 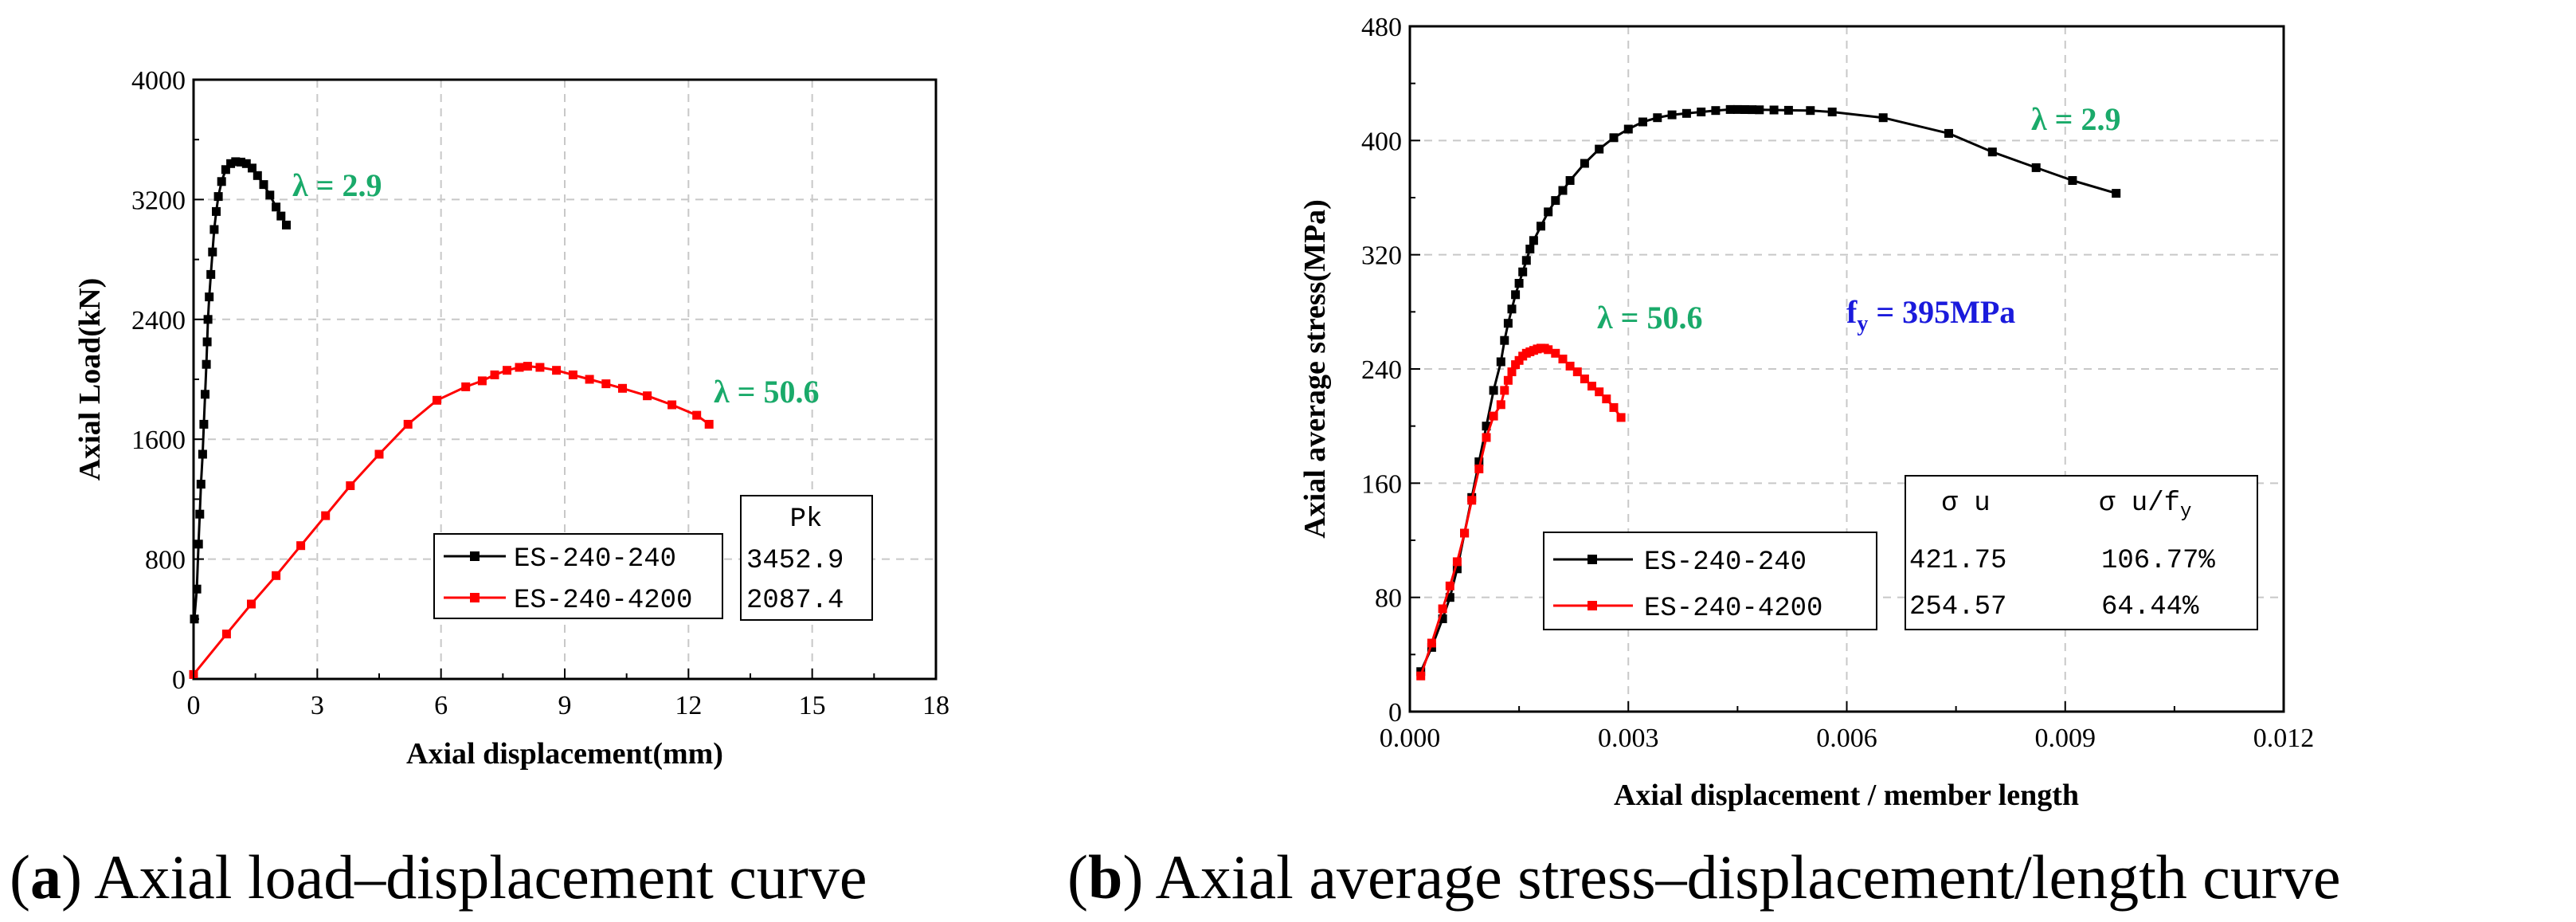 I want to click on chart-a-legend: ES-240-240 ES-240-4200, so click(x=578, y=576).